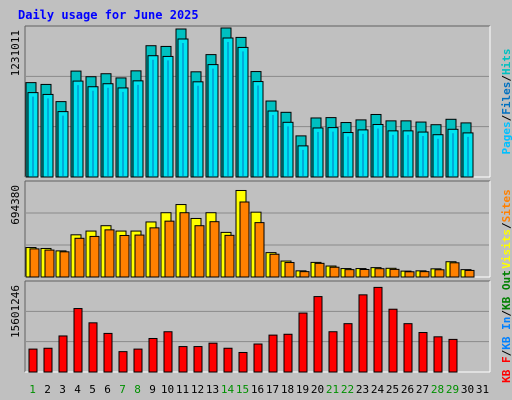 This screenshot has height=400, width=512. I want to click on x-tick-label: 31, so click(482, 389).